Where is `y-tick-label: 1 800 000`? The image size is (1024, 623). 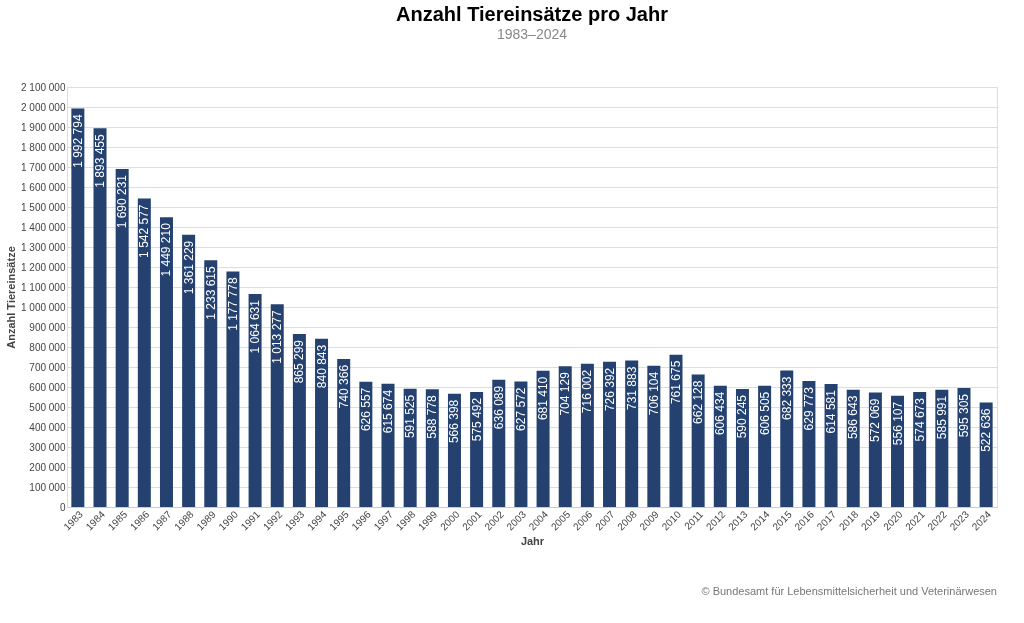
y-tick-label: 1 800 000 is located at coordinates (43, 147).